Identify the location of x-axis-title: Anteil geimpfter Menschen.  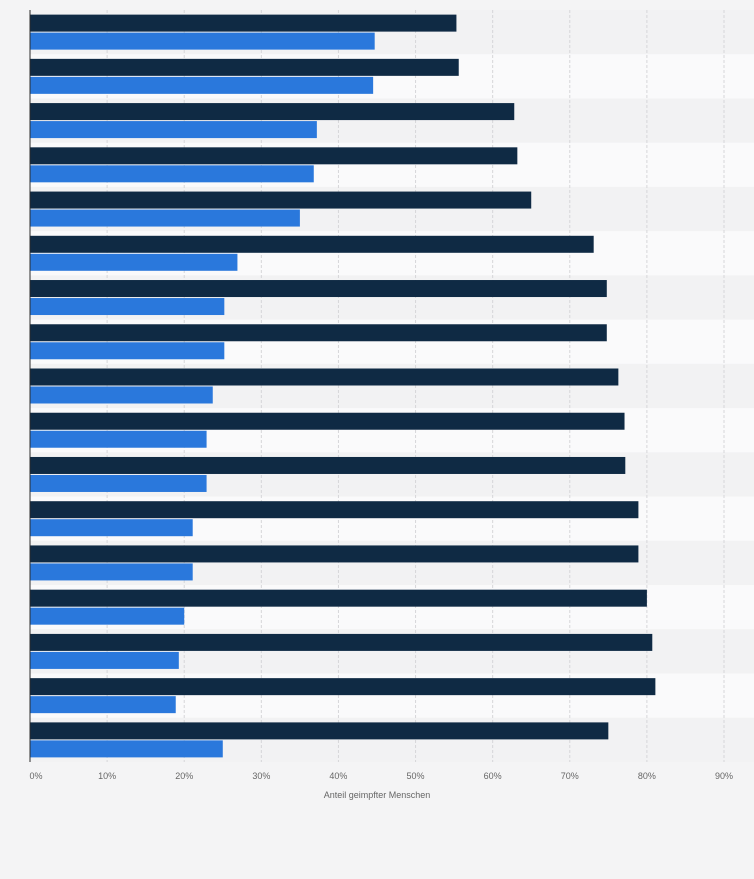
(377, 795).